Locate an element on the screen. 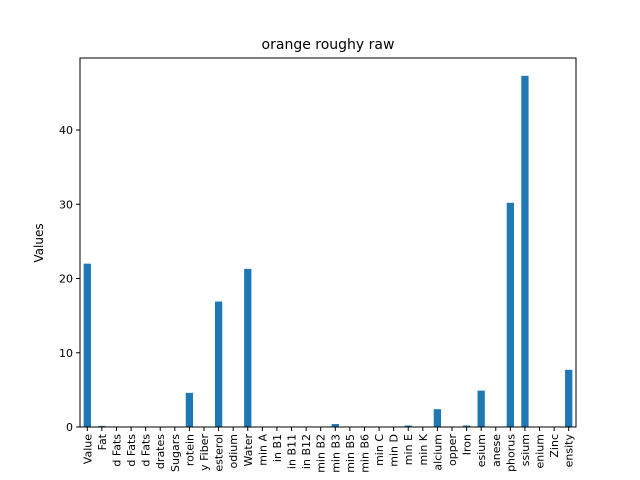 Image resolution: width=640 pixels, height=480 pixels. x-tick-label: anese is located at coordinates (496, 450).